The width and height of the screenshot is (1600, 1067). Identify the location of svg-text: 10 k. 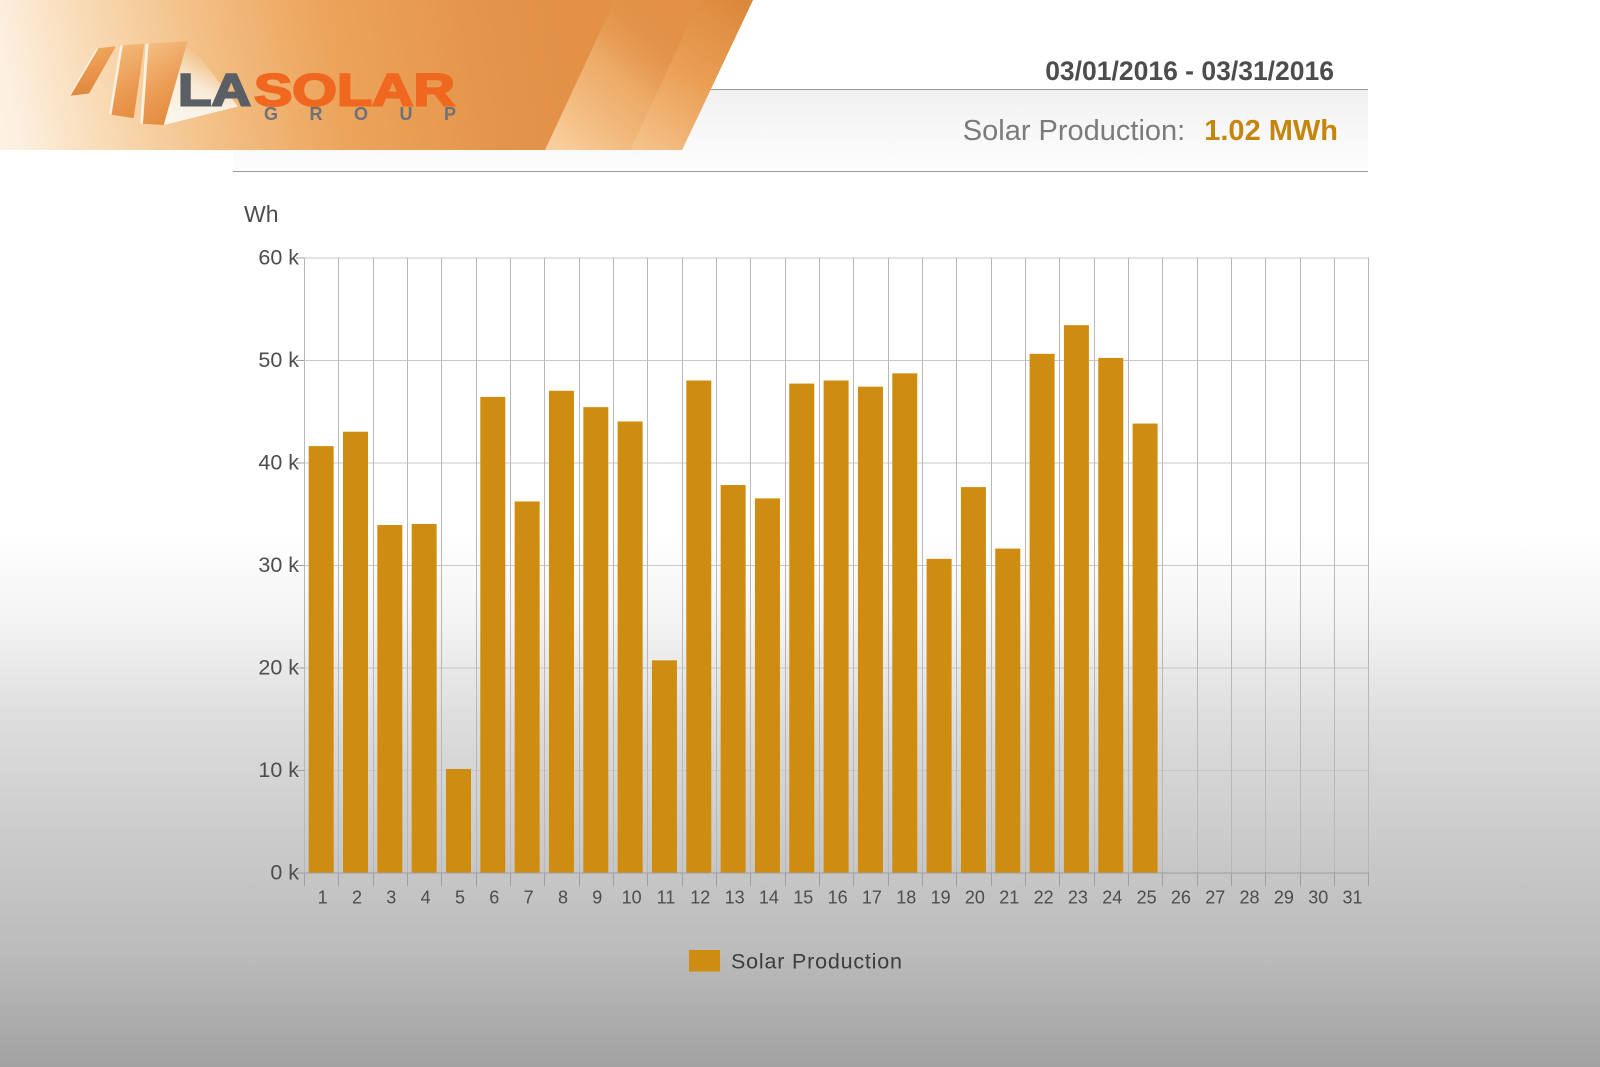
(278, 770).